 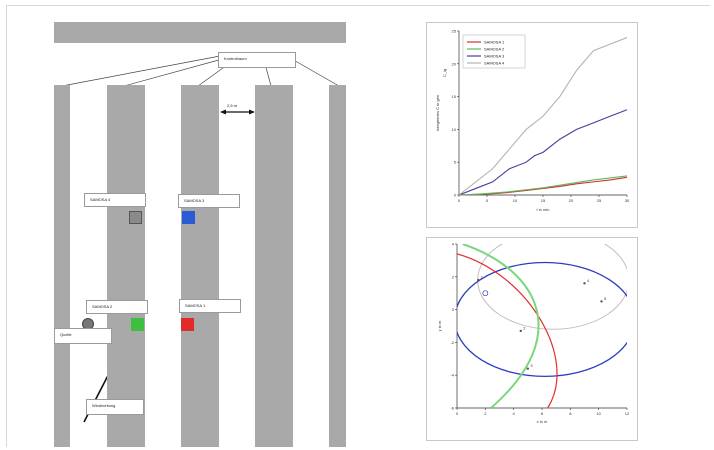 What do you see at coordinates (543, 200) in the screenshot?
I see `x-tick-label: 15` at bounding box center [543, 200].